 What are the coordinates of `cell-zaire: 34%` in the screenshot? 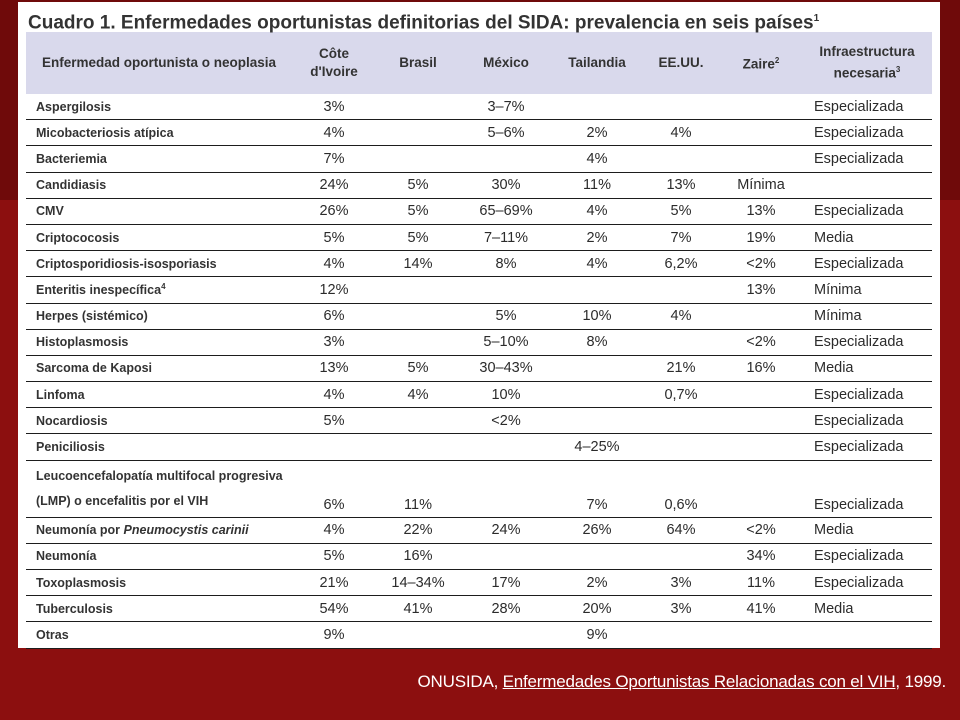 It's located at (761, 556).